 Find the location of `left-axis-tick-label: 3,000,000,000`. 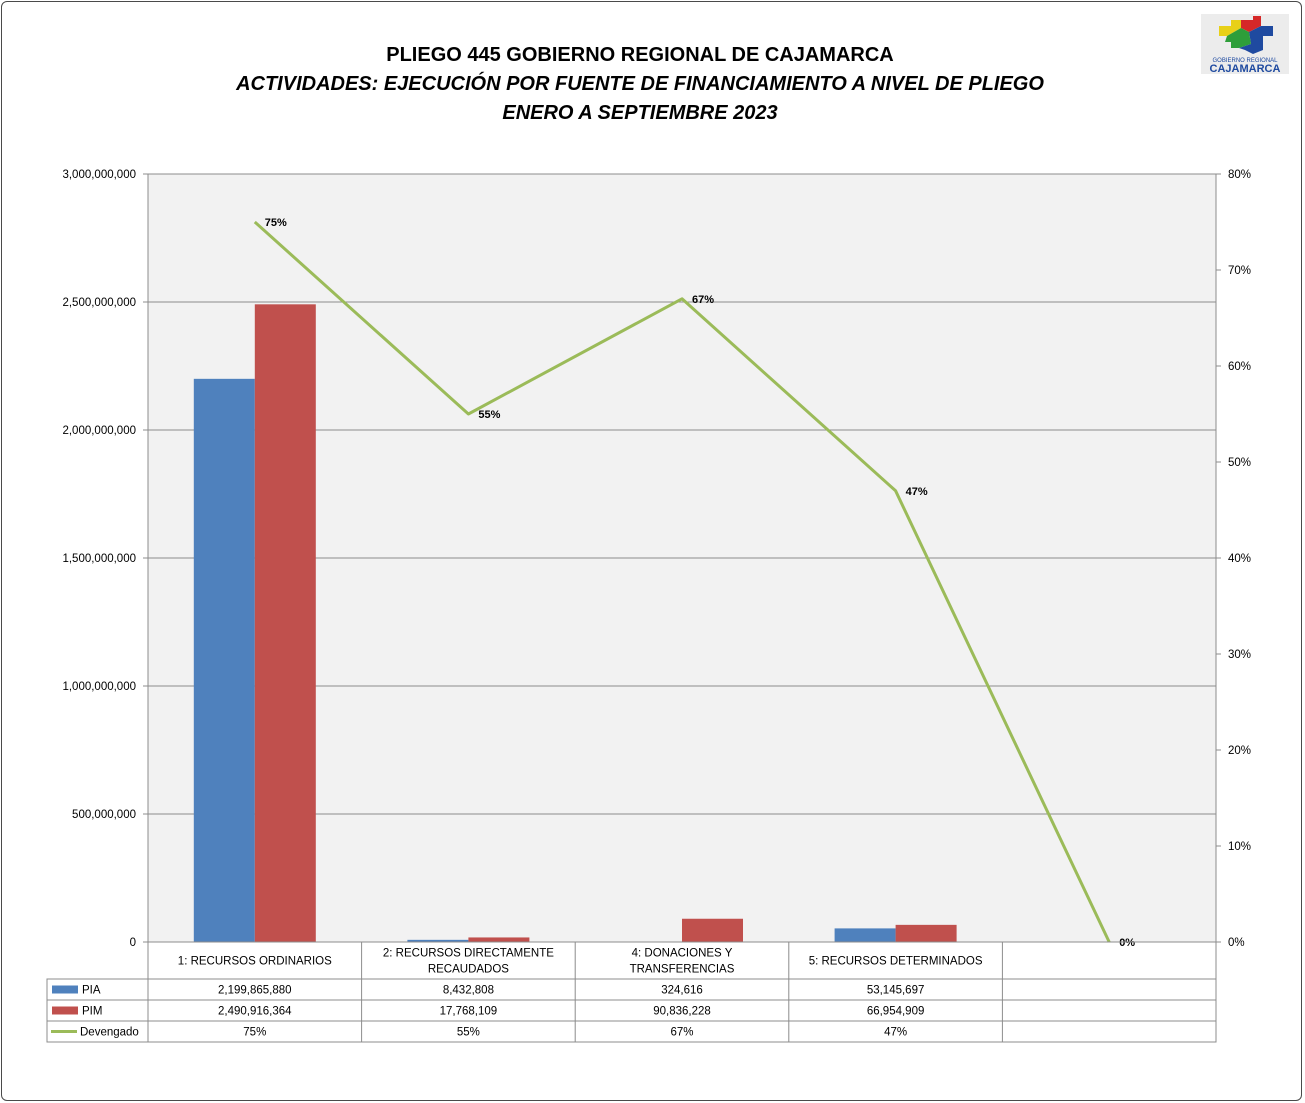

left-axis-tick-label: 3,000,000,000 is located at coordinates (99, 175).